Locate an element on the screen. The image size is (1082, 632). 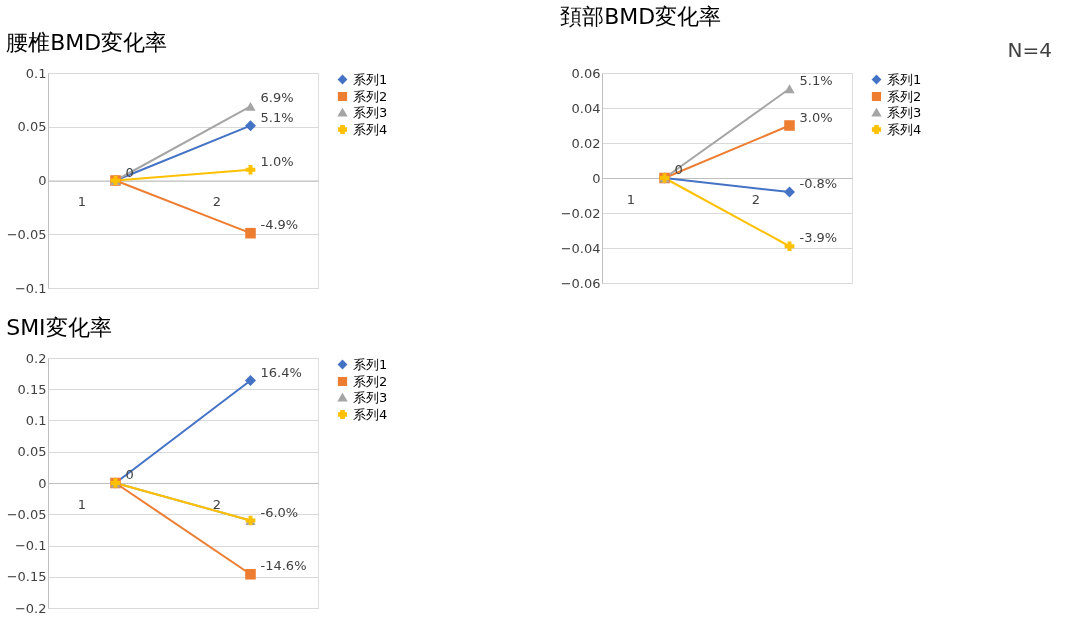
chart-title: SMI変化率 is located at coordinates (59, 327).